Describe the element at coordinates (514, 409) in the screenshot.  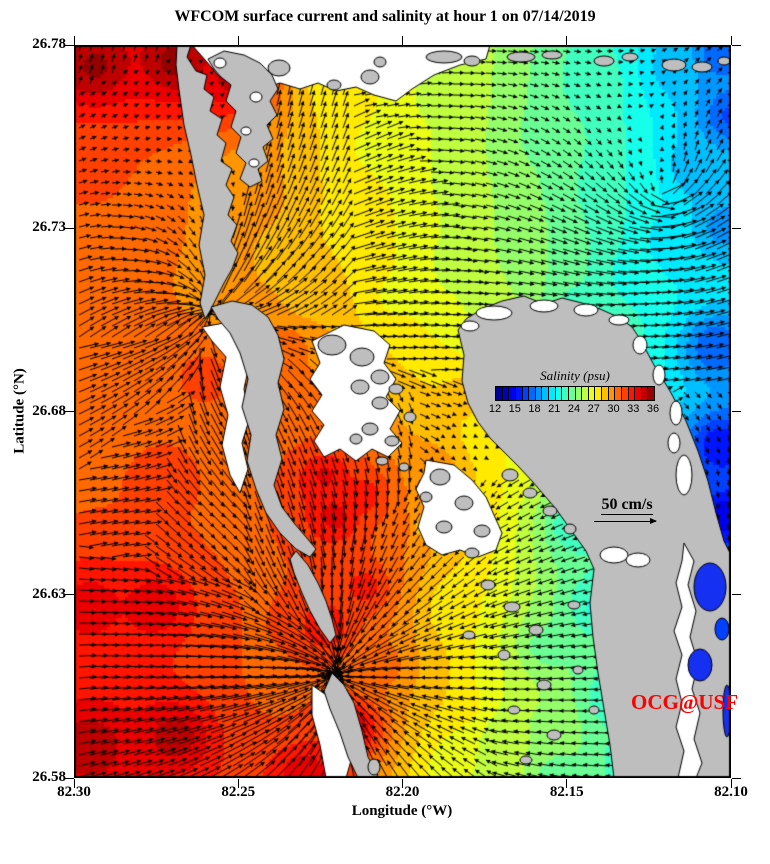
I see `colorbar-tick-label: 15` at that location.